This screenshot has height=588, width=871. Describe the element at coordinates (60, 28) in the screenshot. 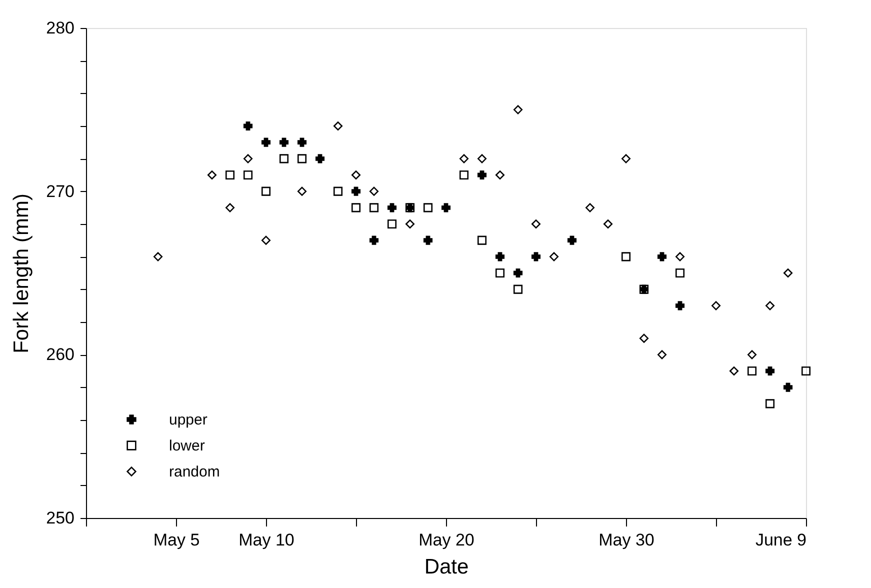

I see `y-tick-label: 280` at that location.